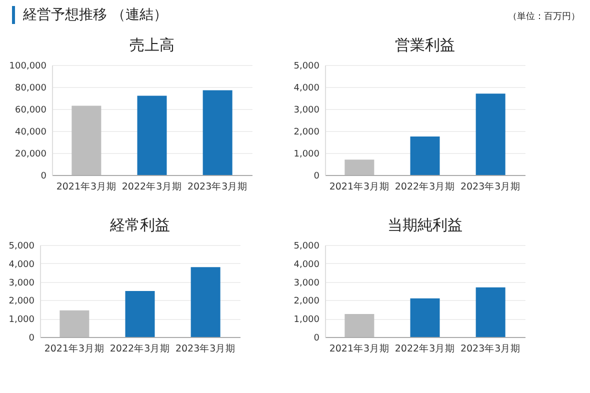 This screenshot has width=590, height=393. I want to click on chart-title: 経常利益, so click(139, 225).